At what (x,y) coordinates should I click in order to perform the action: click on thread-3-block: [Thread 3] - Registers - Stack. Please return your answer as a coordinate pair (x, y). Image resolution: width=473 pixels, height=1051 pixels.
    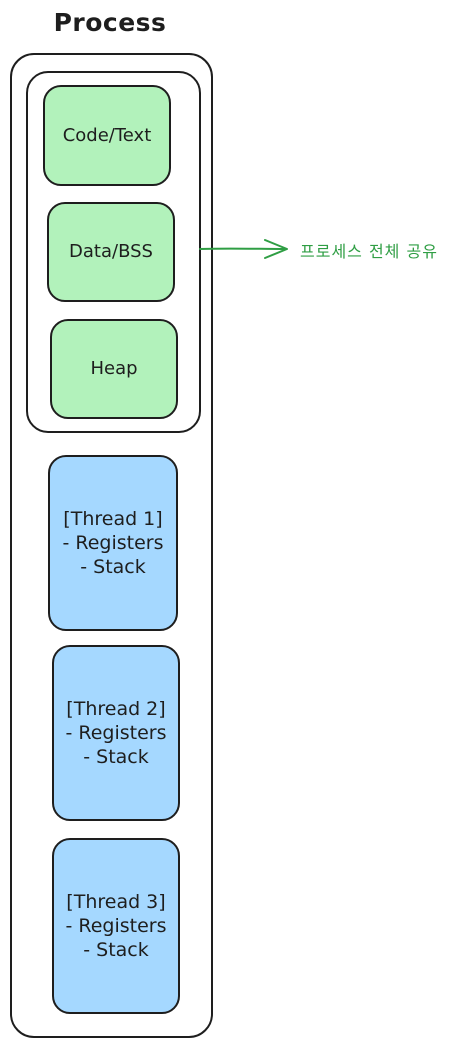
    Looking at the image, I should click on (116, 926).